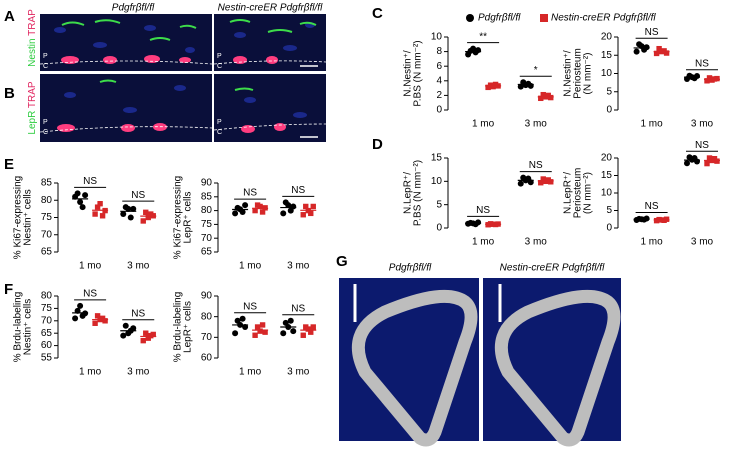 This screenshot has width=732, height=452. I want to click on stain-label: LepR TRAP, so click(32, 108).